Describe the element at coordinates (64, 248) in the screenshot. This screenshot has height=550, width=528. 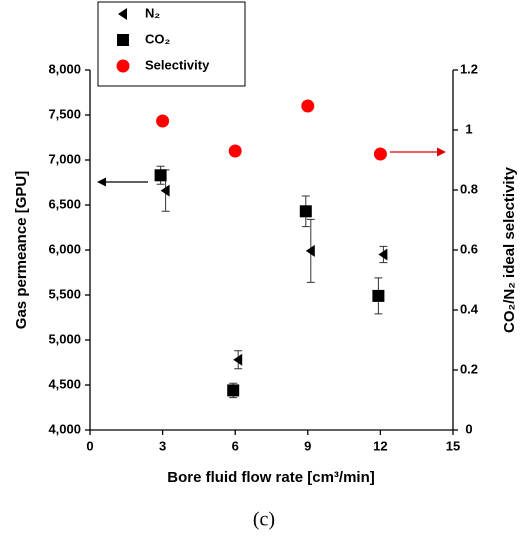
I see `y-tick-label: 6,000` at that location.